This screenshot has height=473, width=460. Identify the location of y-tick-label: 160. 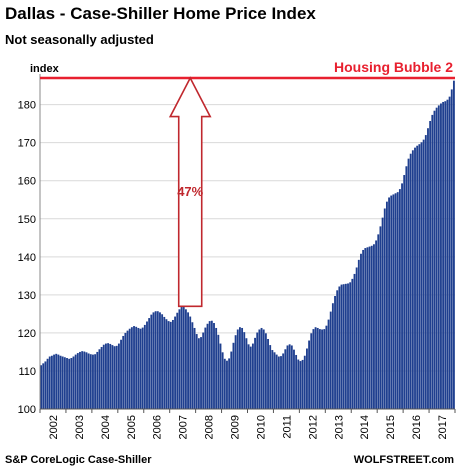
(27, 182).